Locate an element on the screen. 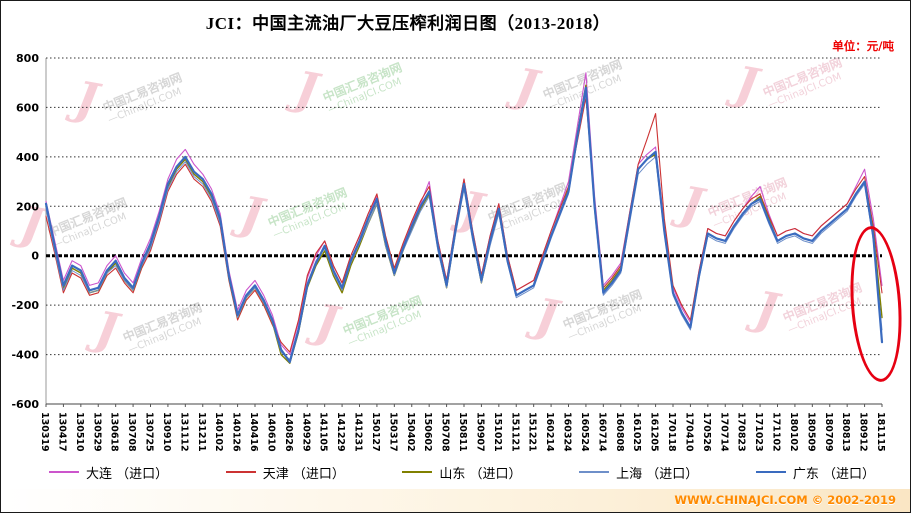 Image resolution: width=911 pixels, height=513 pixels. legend-item: 广东 （进口） is located at coordinates (815, 472).